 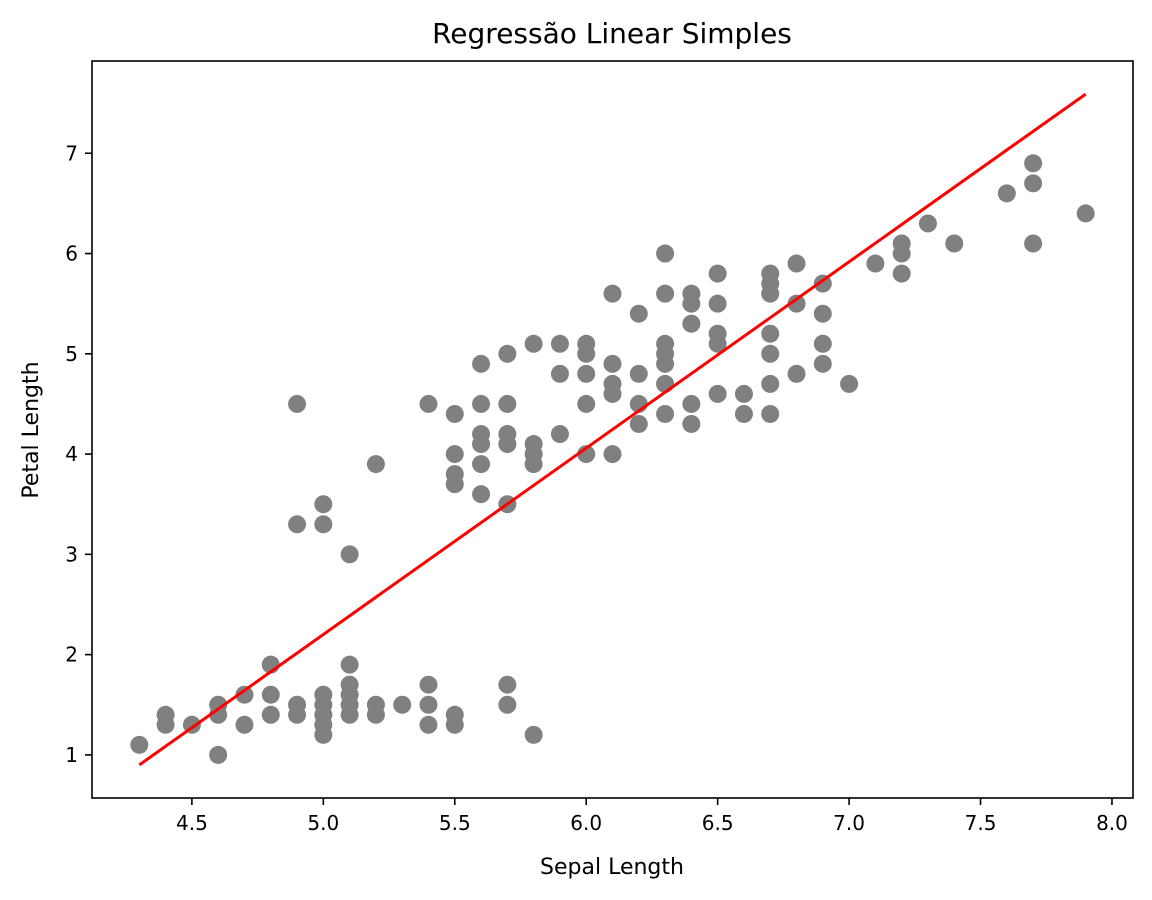 What do you see at coordinates (612, 33) in the screenshot?
I see `chart-title: Regressão Linear Simples` at bounding box center [612, 33].